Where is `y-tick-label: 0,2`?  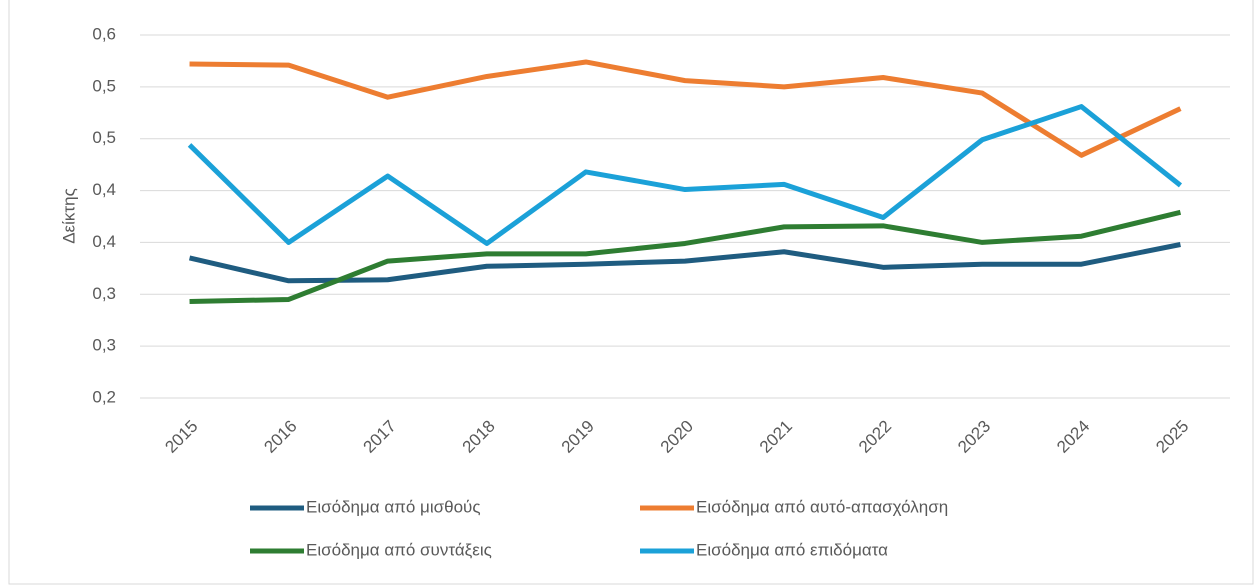
y-tick-label: 0,2 is located at coordinates (104, 396).